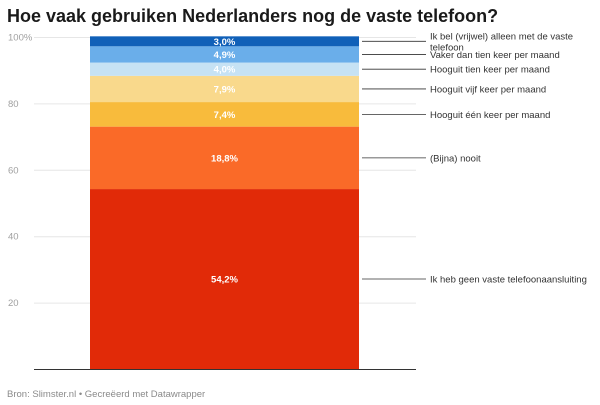 Image resolution: width=600 pixels, height=405 pixels. What do you see at coordinates (20, 38) in the screenshot?
I see `y-tick-label: 100%` at bounding box center [20, 38].